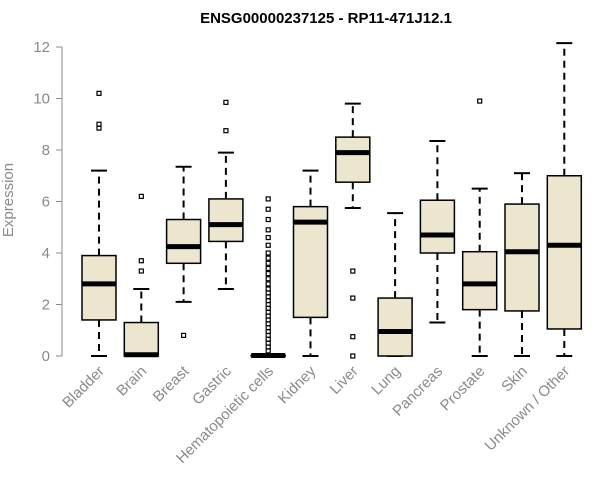 Image resolution: width=600 pixels, height=500 pixels. Describe the element at coordinates (344, 380) in the screenshot. I see `category-label: Liver` at that location.